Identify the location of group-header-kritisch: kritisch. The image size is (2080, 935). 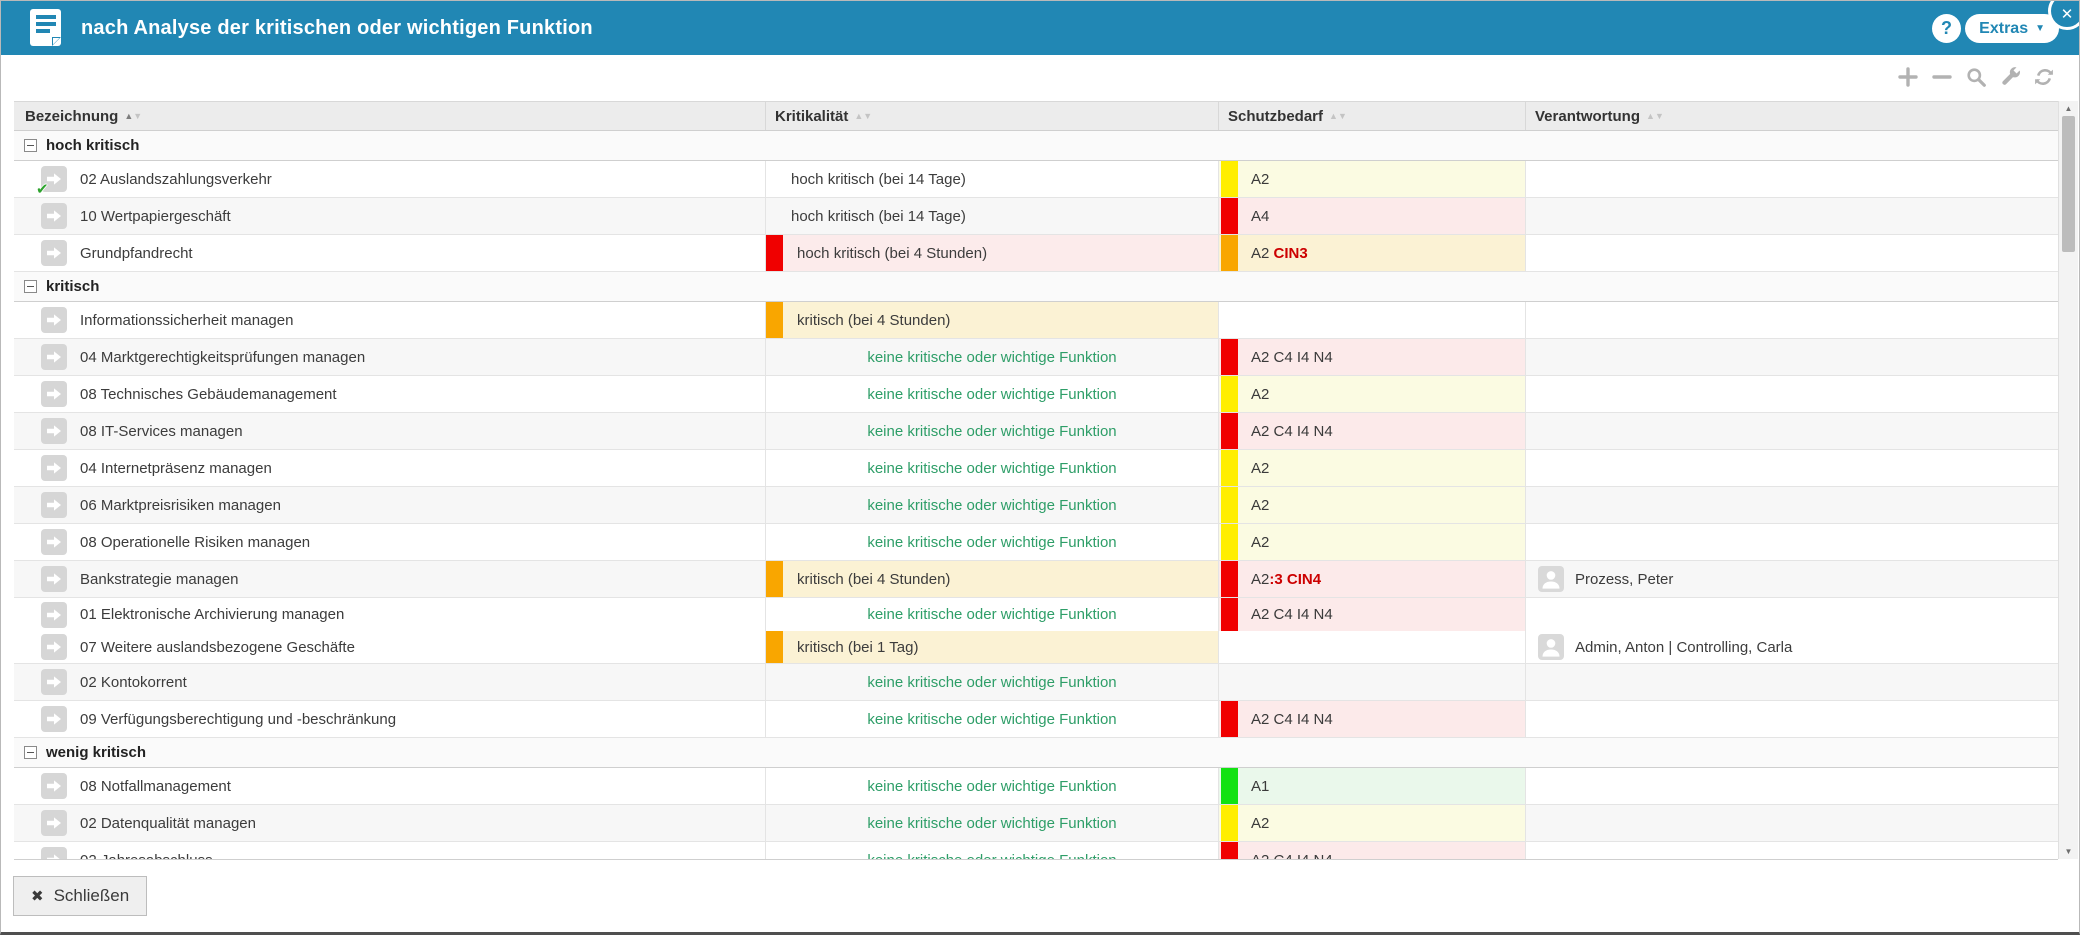
(1036, 287).